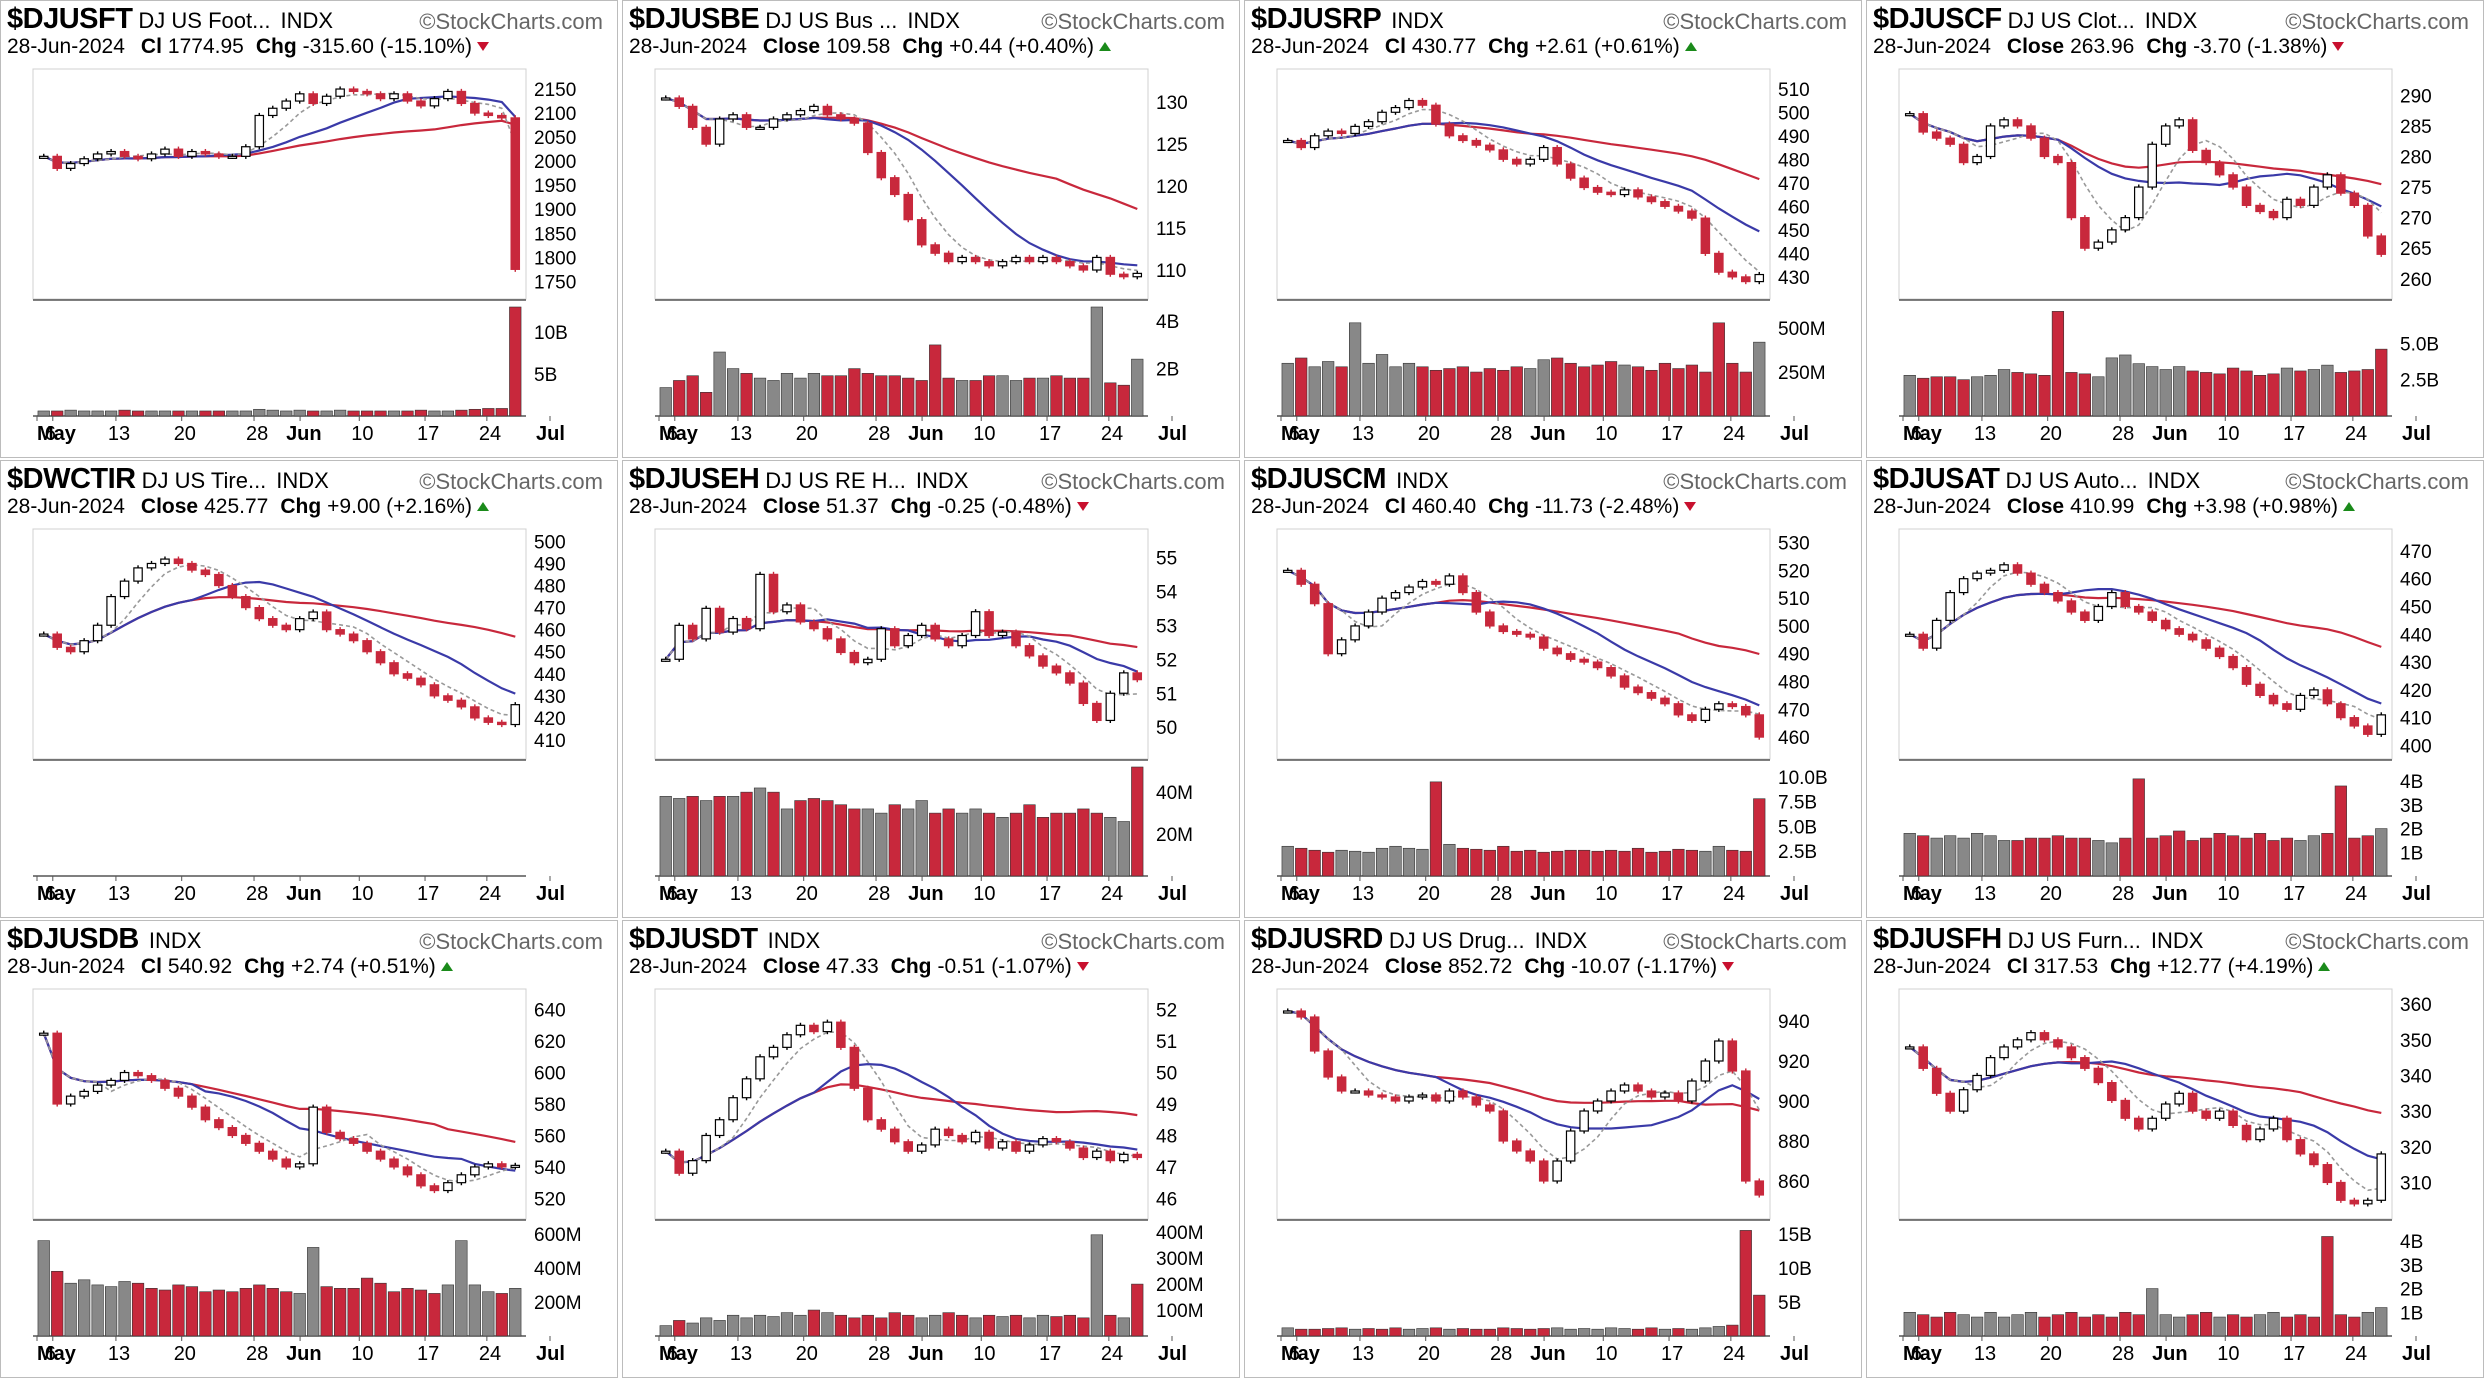 Image resolution: width=2486 pixels, height=1378 pixels. I want to click on ticker-symbol: $DJUSRP, so click(1316, 19).